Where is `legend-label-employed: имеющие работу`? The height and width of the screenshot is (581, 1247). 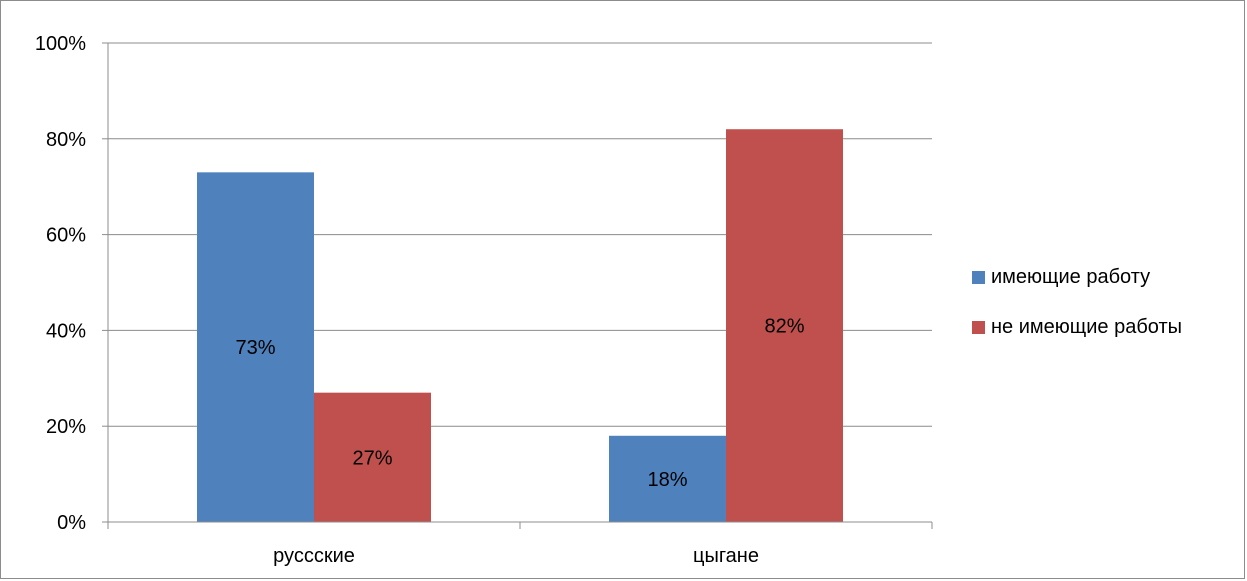
legend-label-employed: имеющие работу is located at coordinates (1071, 276).